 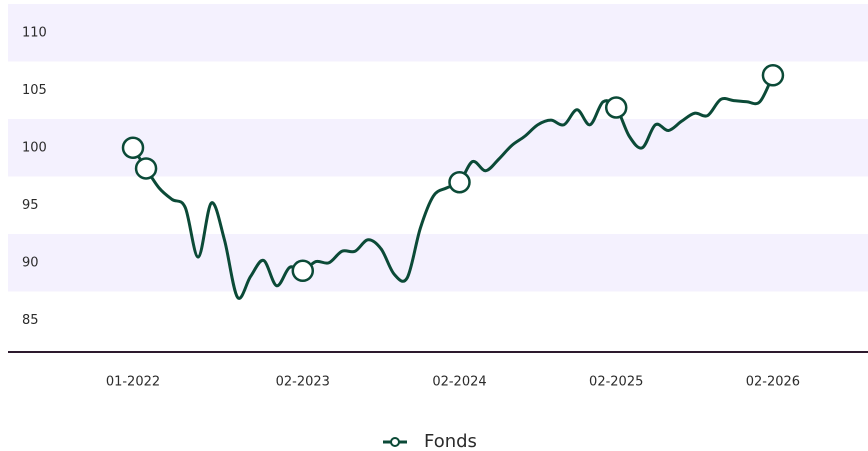 I want to click on y-tick-label: 90, so click(x=30, y=262).